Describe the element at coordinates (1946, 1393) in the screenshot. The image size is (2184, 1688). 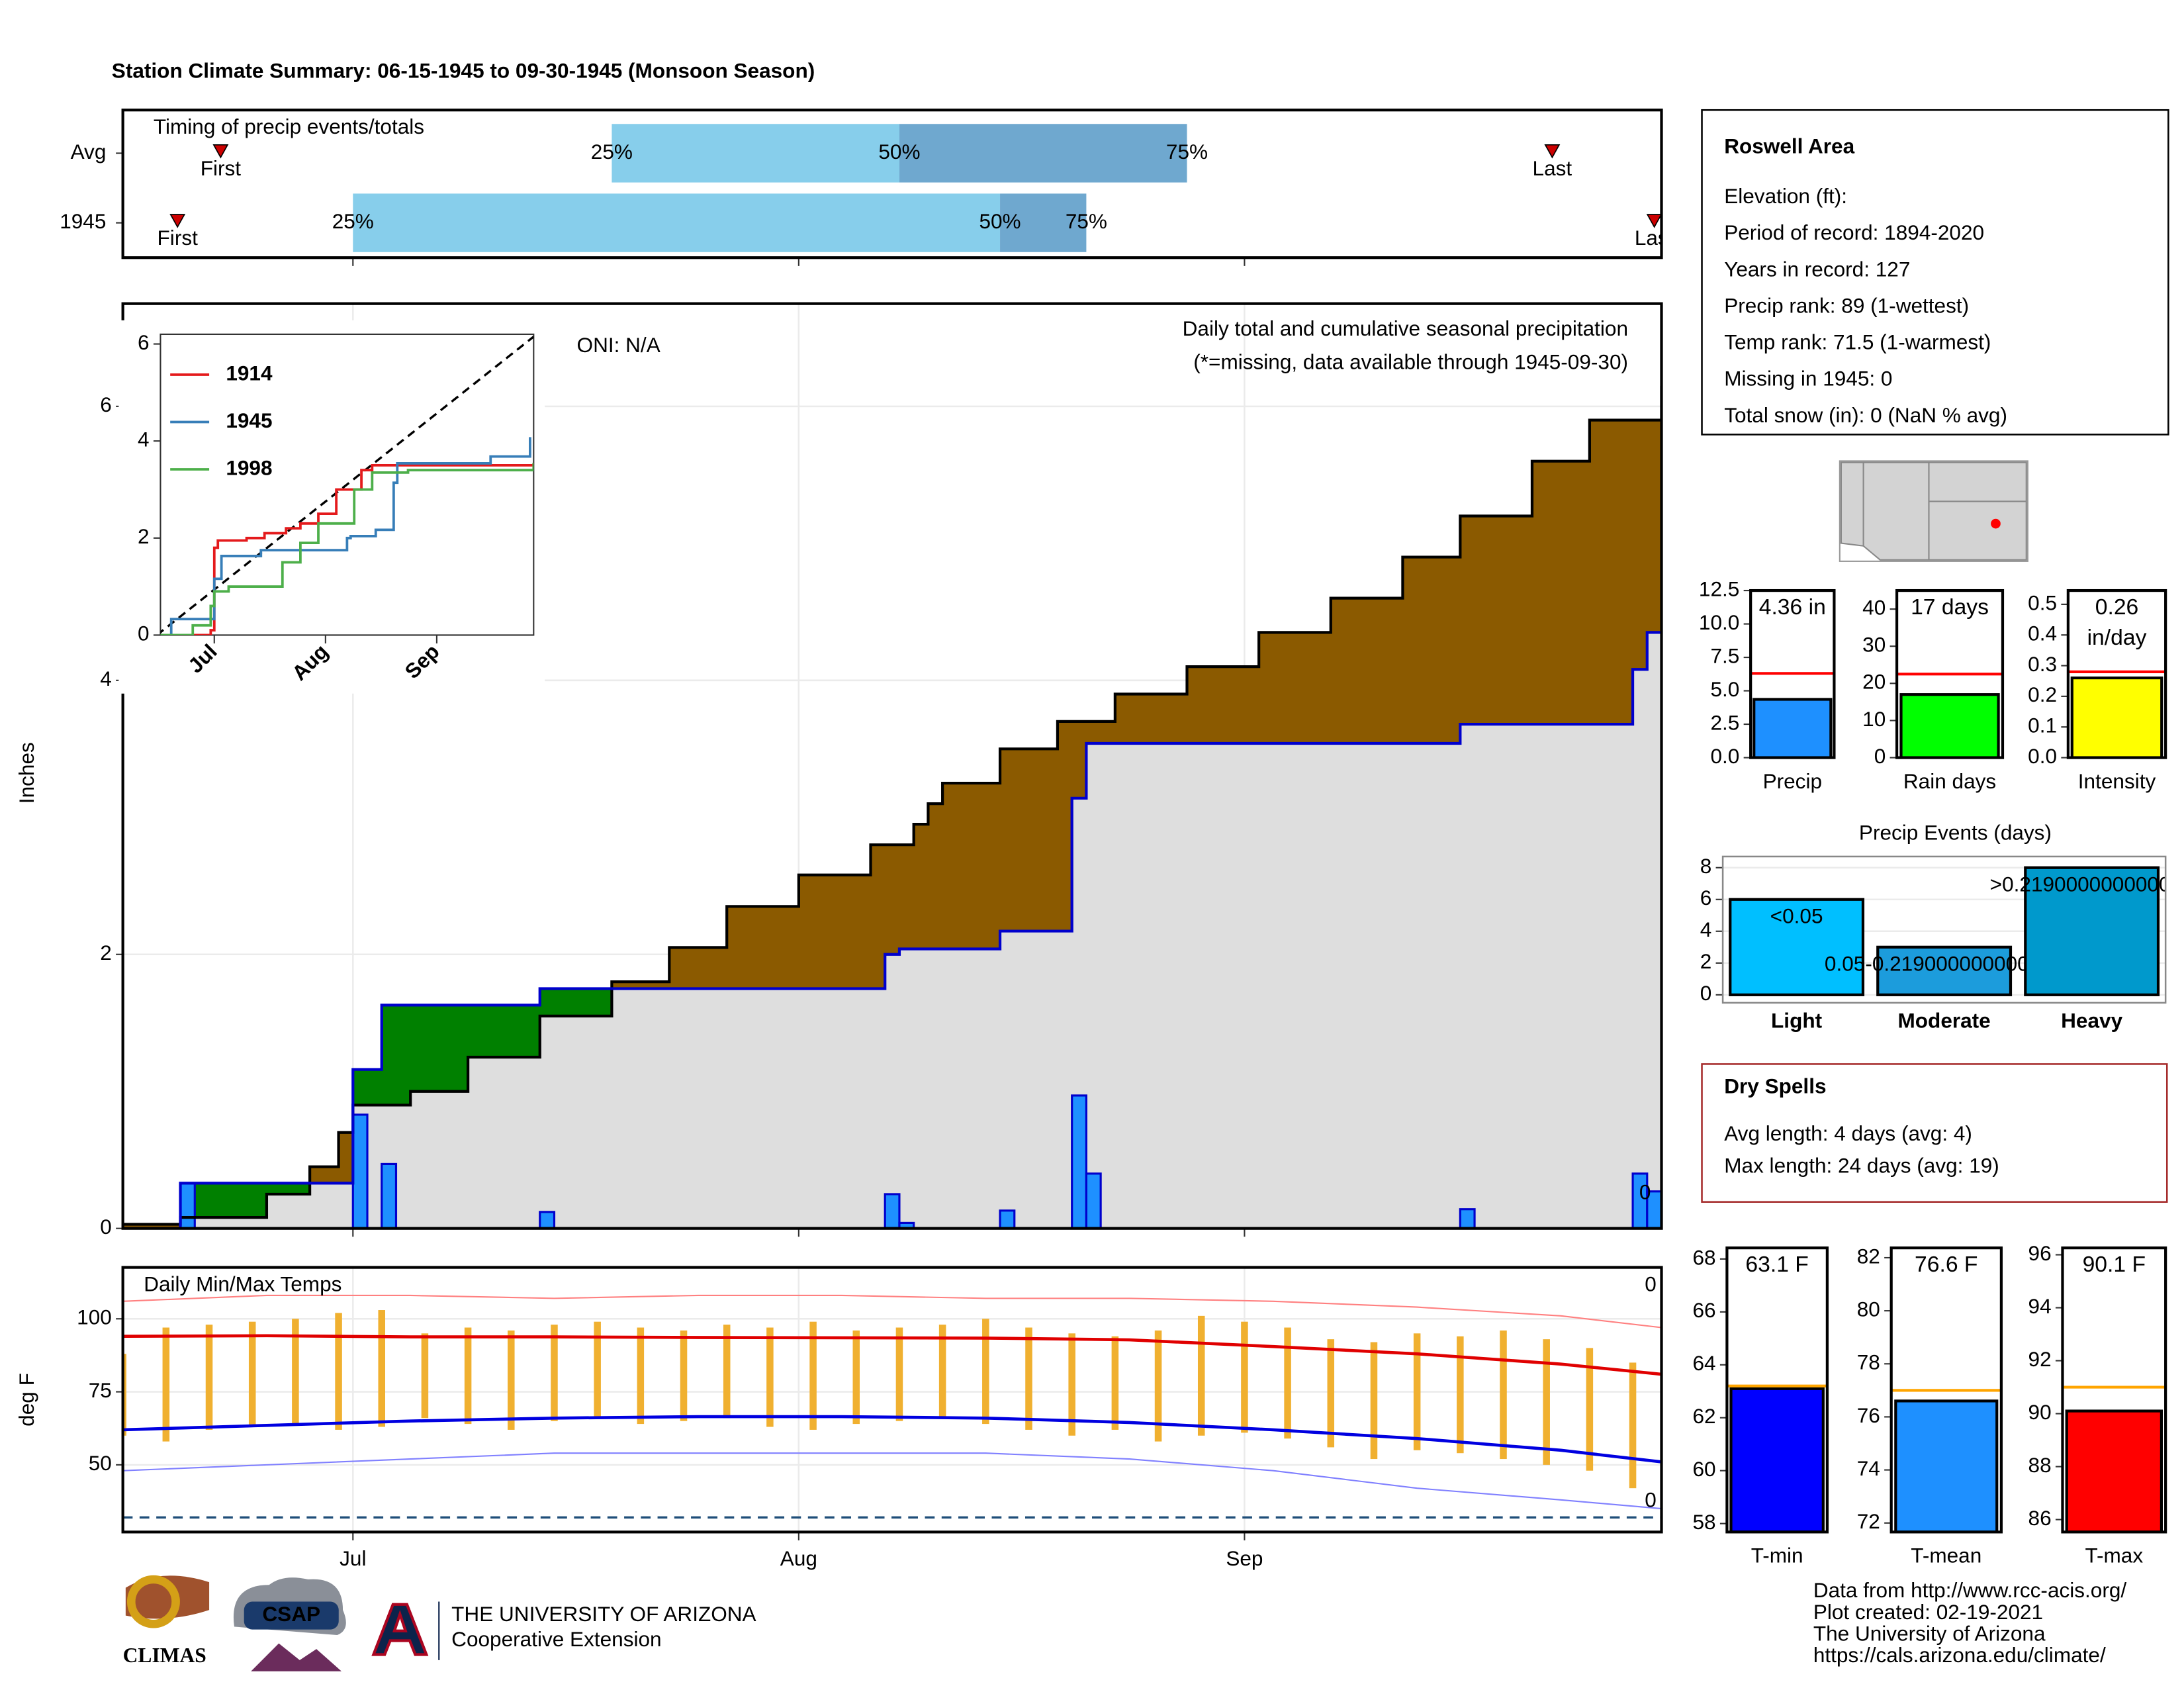
I see `plot-area: 76.6 F` at that location.